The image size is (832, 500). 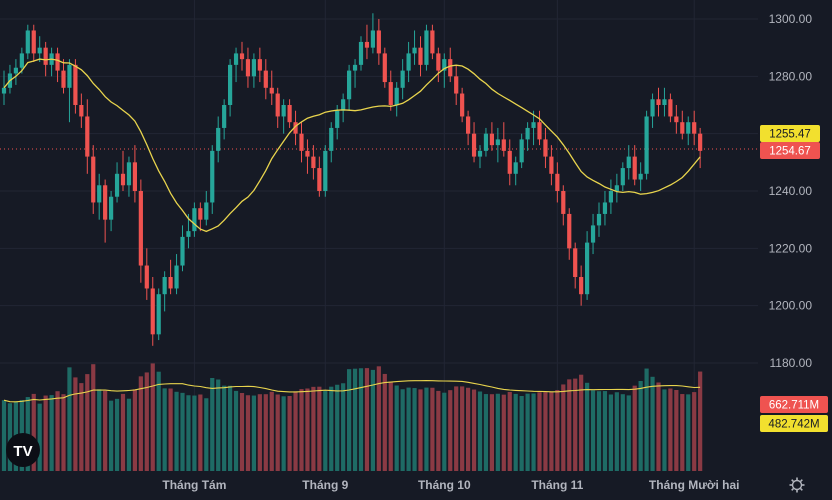 I want to click on month-label: Tháng Mười hai, so click(x=694, y=485).